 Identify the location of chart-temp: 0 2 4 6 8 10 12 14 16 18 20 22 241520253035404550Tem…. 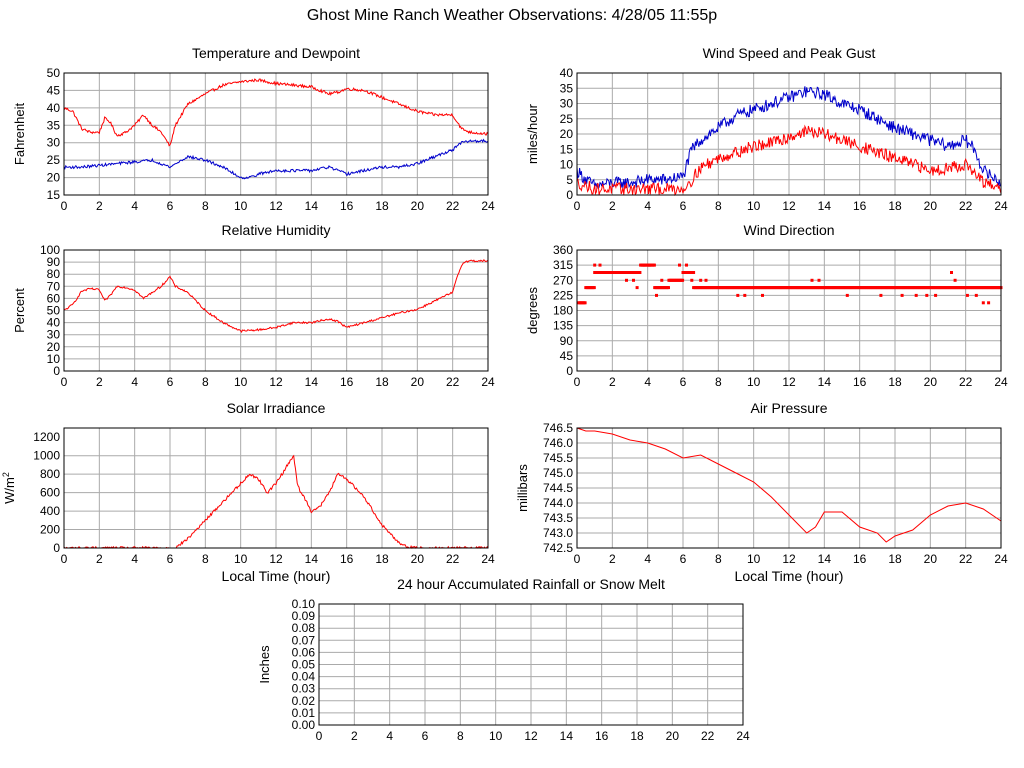
(253, 129).